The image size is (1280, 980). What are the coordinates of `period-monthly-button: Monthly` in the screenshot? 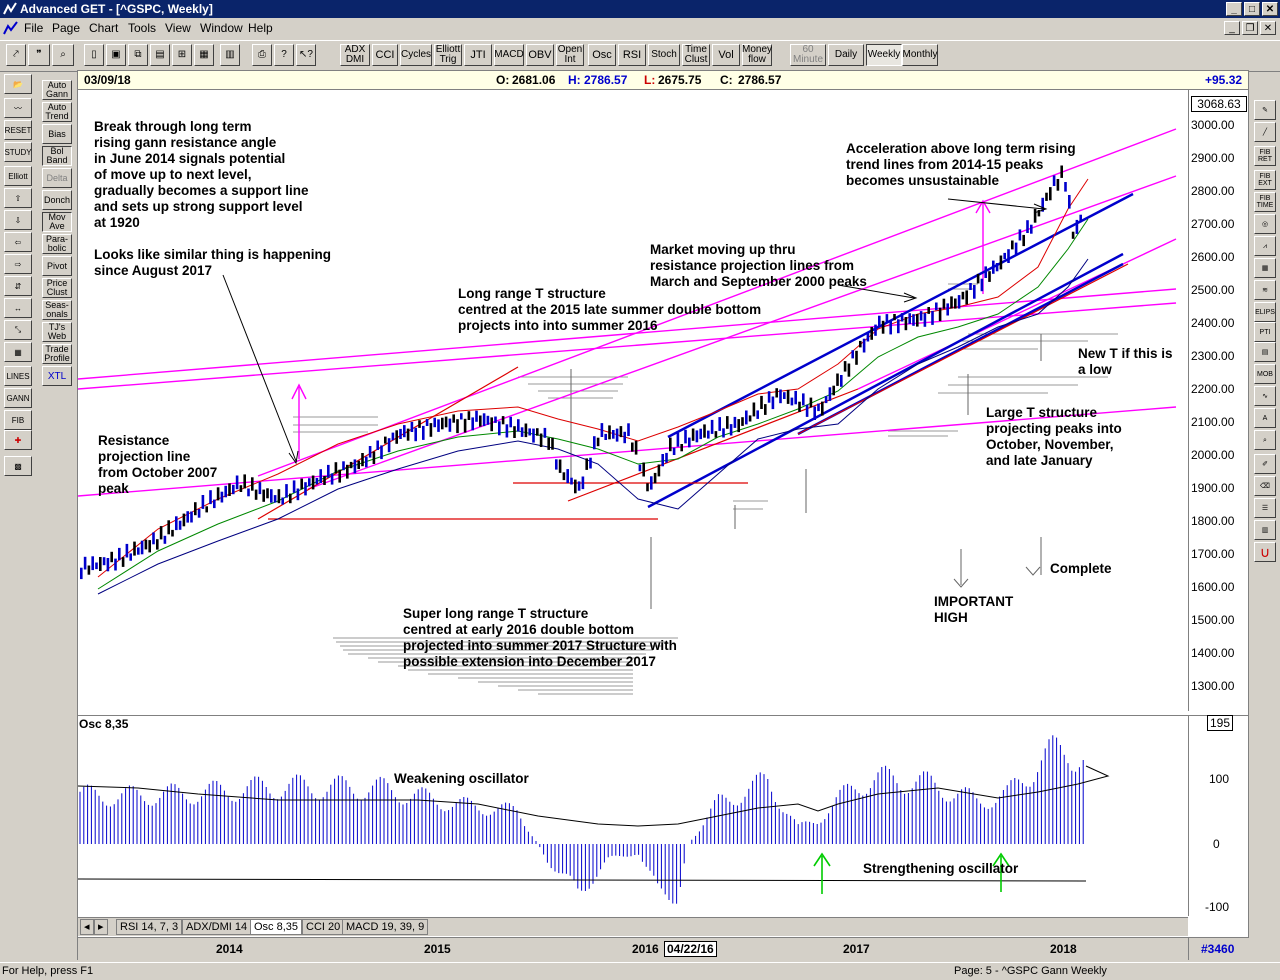 It's located at (920, 55).